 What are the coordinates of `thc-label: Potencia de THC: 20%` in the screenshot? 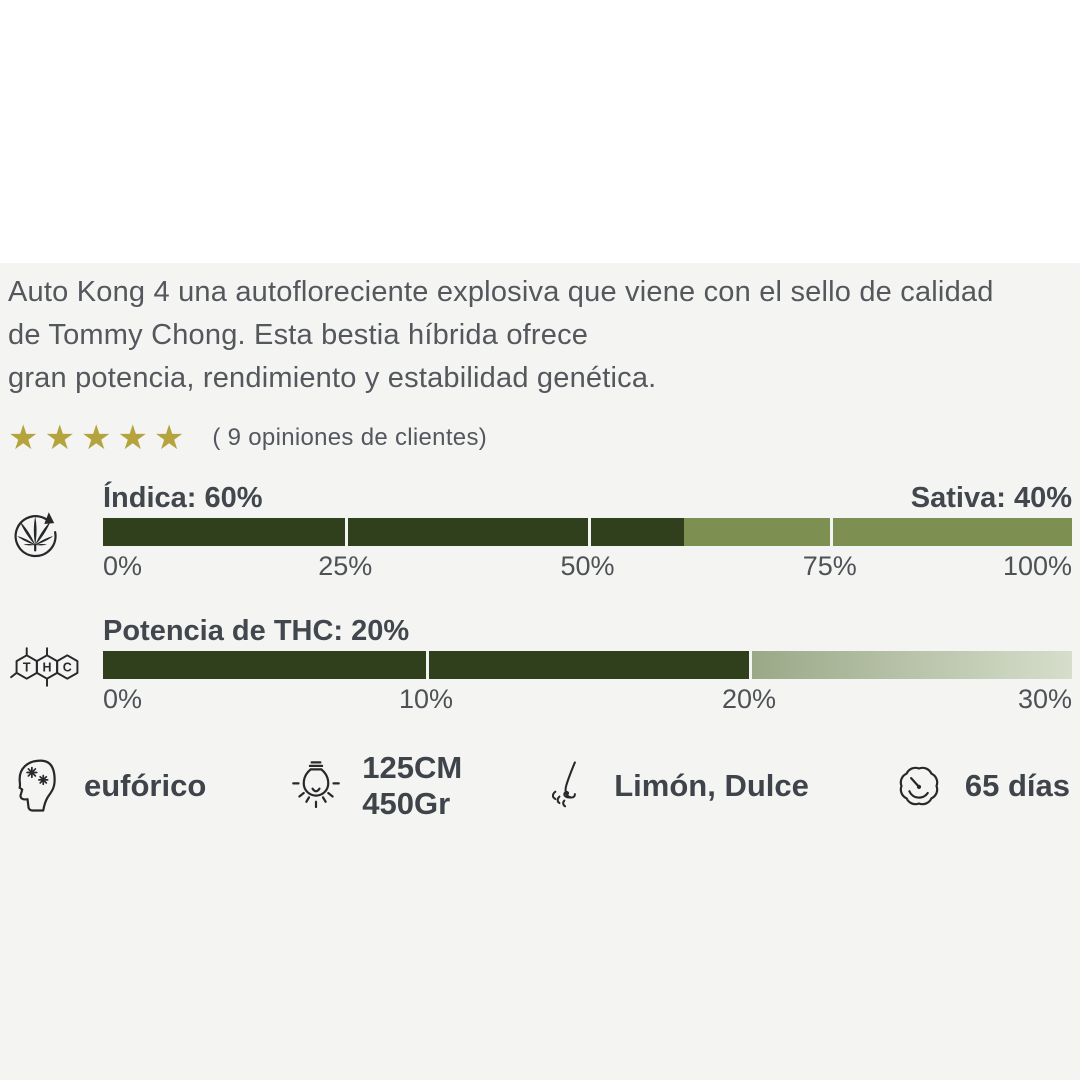 It's located at (256, 631).